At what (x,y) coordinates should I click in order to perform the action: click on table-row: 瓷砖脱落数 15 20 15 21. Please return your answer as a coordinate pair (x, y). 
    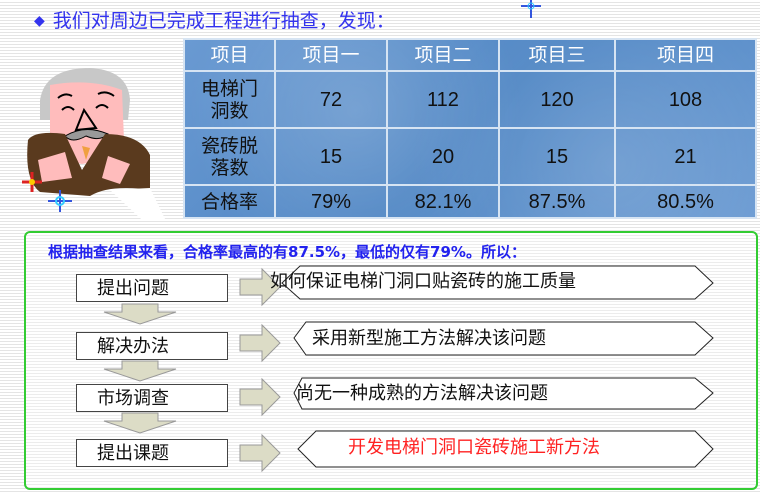
    Looking at the image, I should click on (470, 156).